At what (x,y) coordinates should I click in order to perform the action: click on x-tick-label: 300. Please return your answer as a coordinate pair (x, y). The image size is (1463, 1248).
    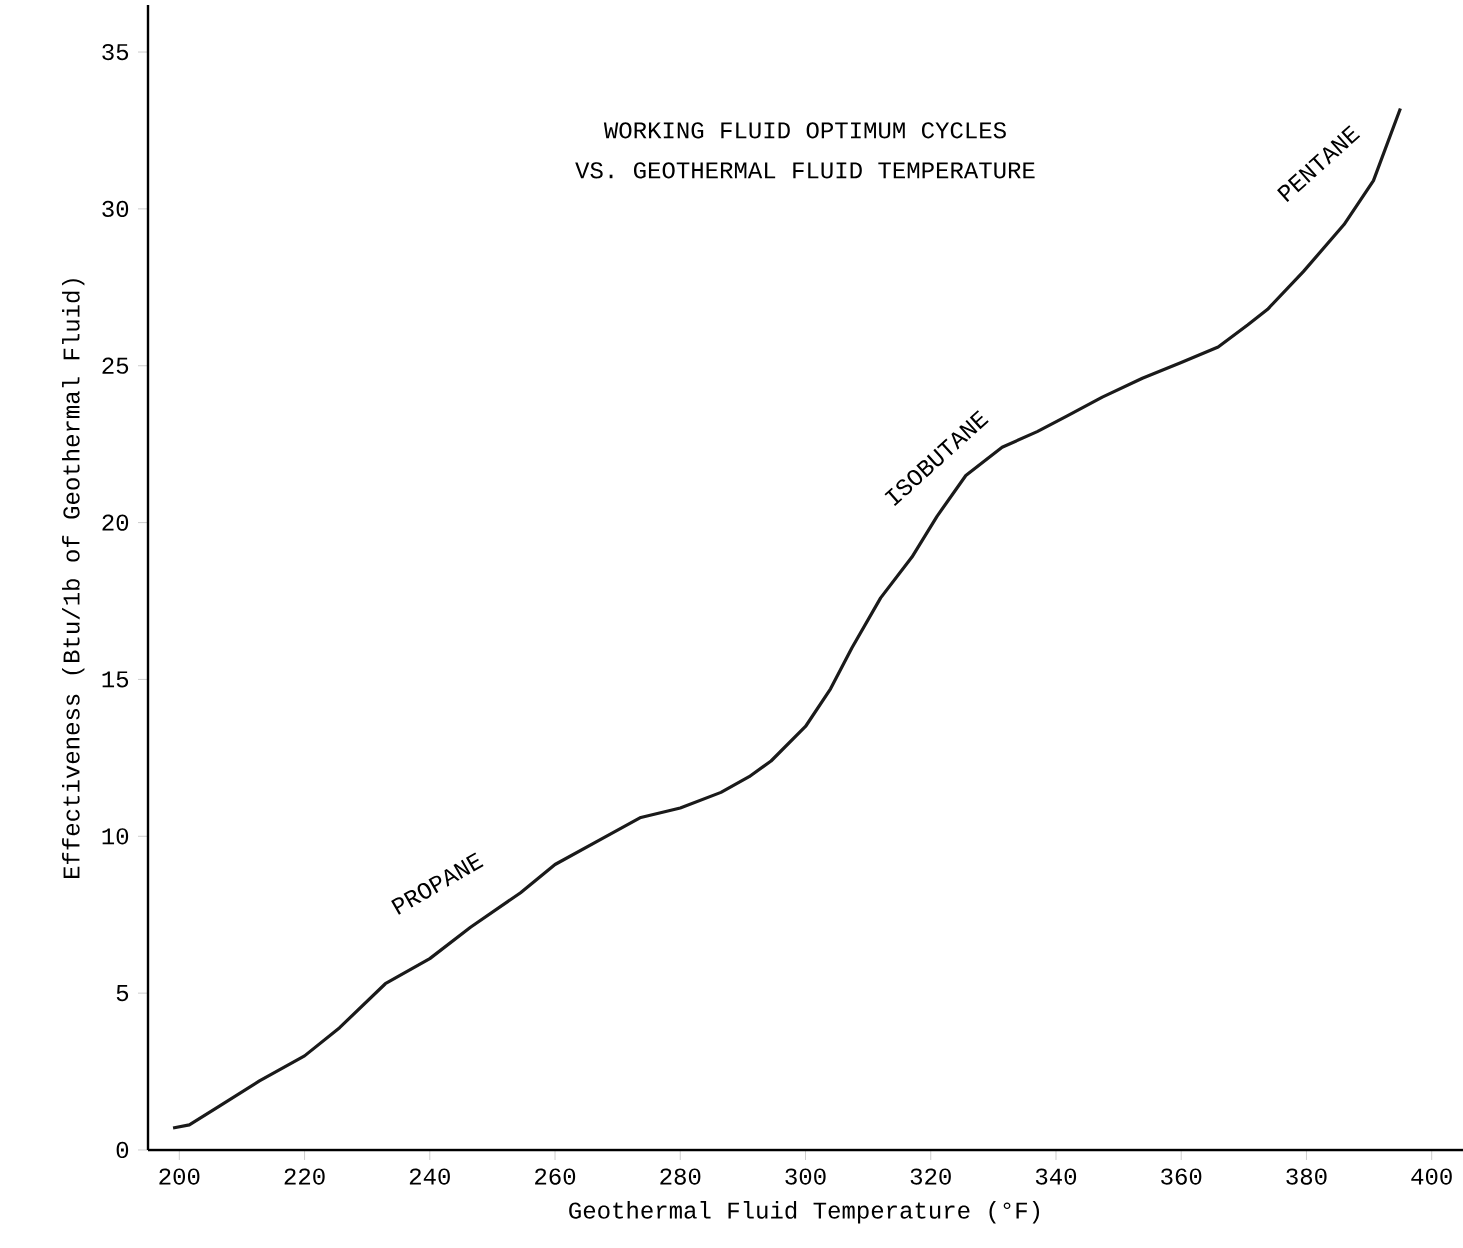
    Looking at the image, I should click on (805, 1176).